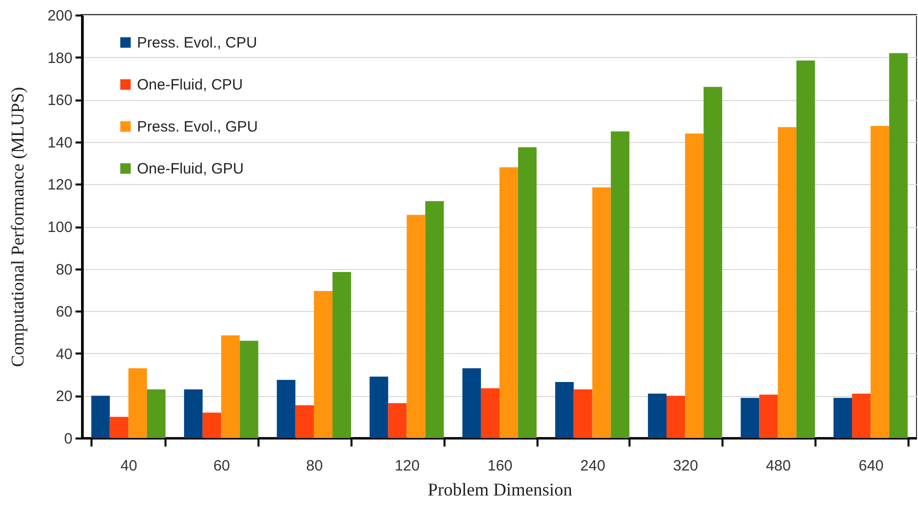 The image size is (918, 505). What do you see at coordinates (64, 397) in the screenshot?
I see `y-tick-label: 20` at bounding box center [64, 397].